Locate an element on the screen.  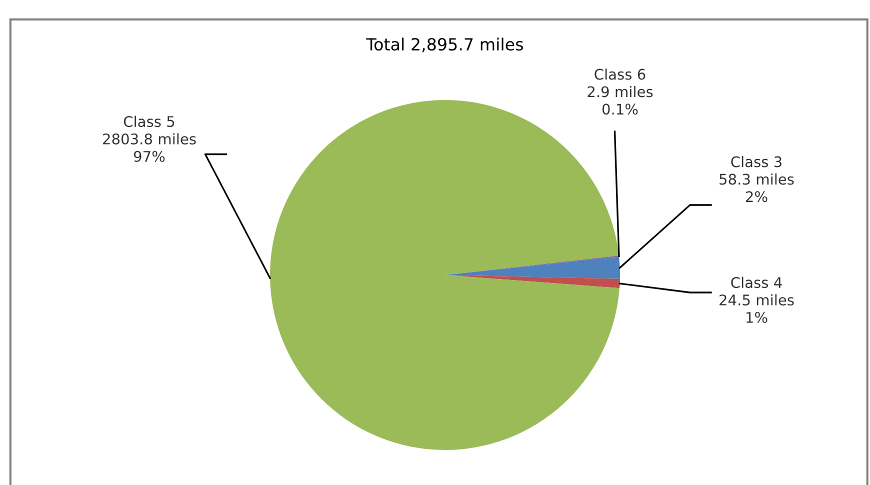
slice-label: Class 4 is located at coordinates (756, 282).